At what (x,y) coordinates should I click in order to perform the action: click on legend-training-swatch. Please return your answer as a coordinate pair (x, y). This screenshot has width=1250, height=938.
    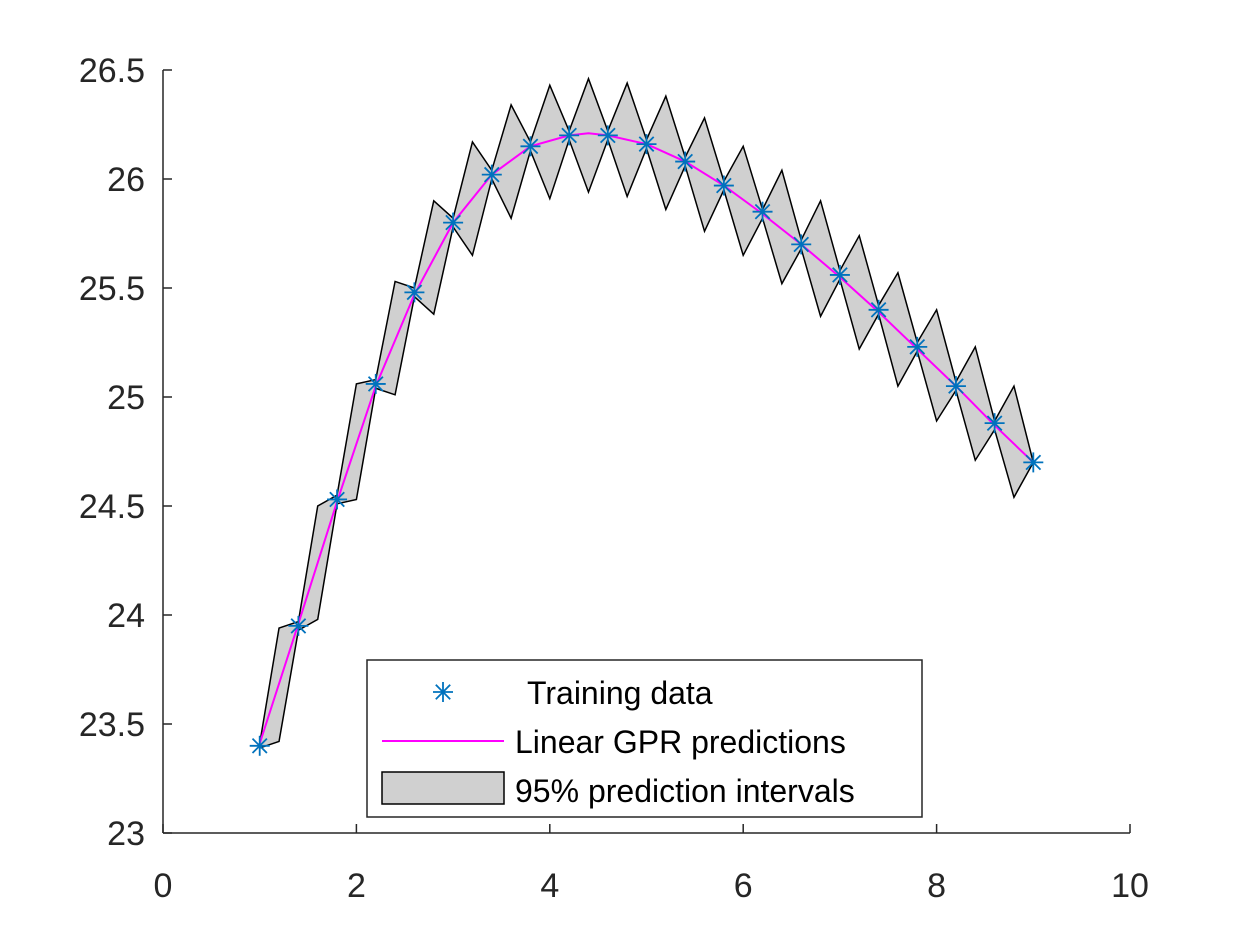
    Looking at the image, I should click on (443, 692).